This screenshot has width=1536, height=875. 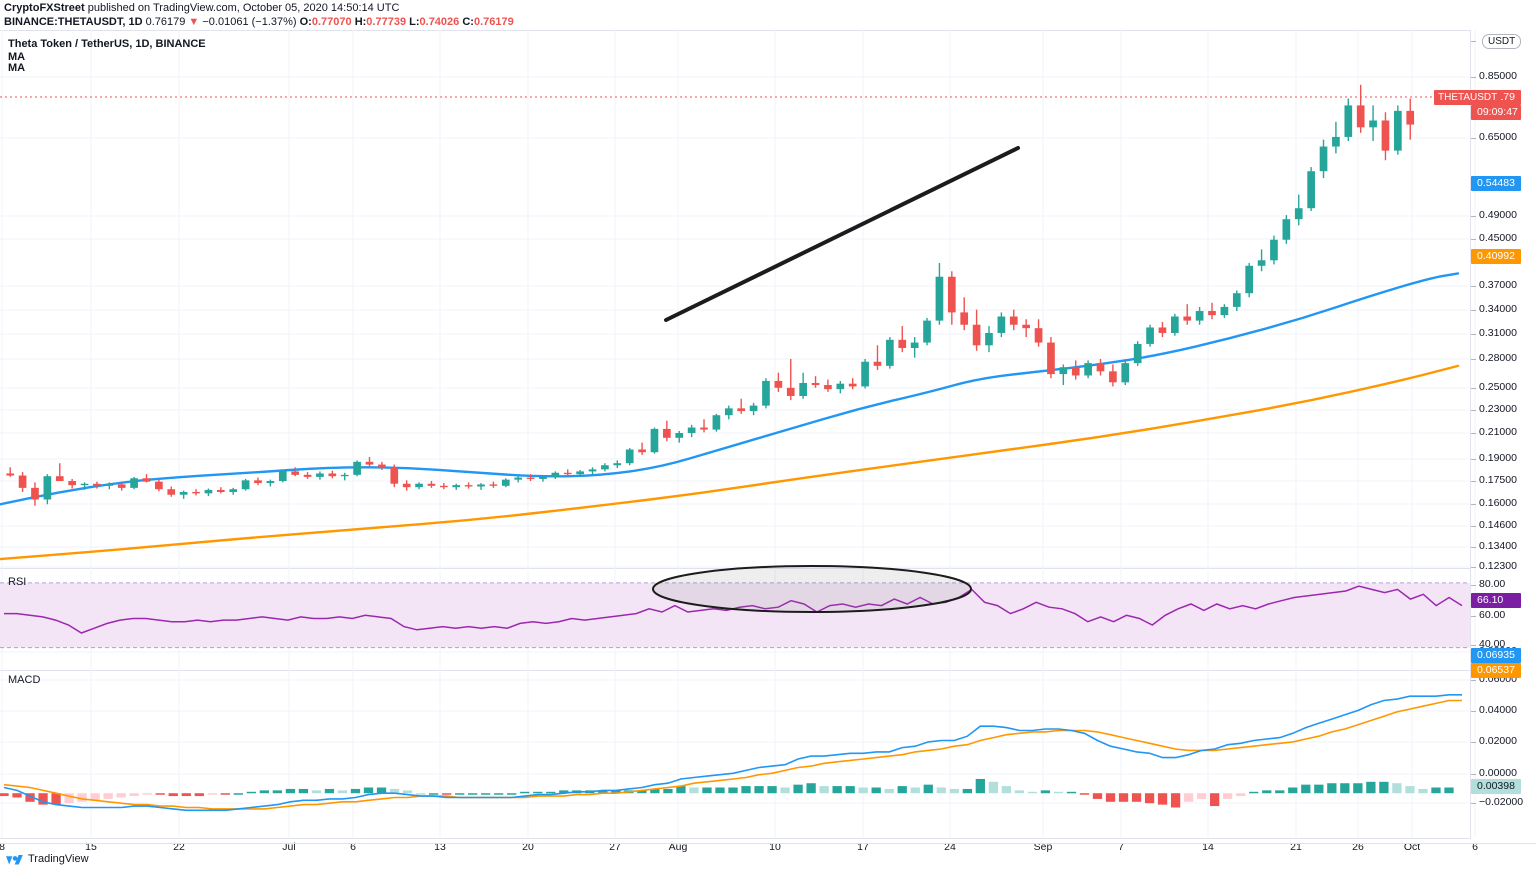 What do you see at coordinates (1496, 600) in the screenshot?
I see `rsi-value-badge: 66.10` at bounding box center [1496, 600].